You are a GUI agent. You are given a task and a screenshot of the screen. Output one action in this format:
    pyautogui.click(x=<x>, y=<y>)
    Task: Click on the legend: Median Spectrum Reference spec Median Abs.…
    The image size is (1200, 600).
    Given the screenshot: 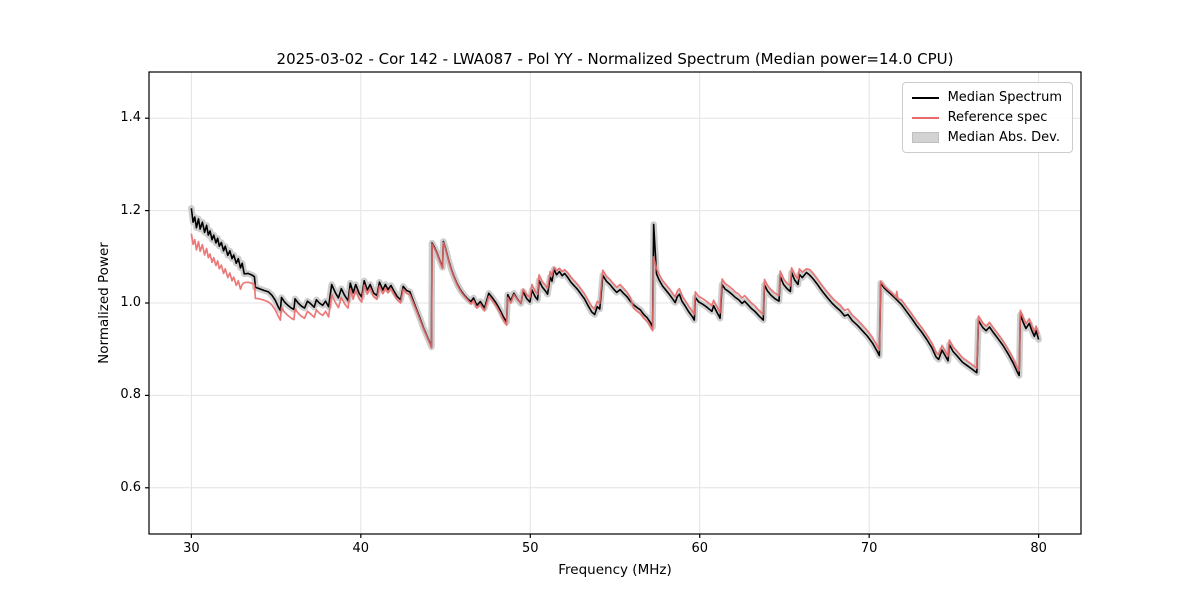 What is the action you would take?
    pyautogui.click(x=987, y=117)
    